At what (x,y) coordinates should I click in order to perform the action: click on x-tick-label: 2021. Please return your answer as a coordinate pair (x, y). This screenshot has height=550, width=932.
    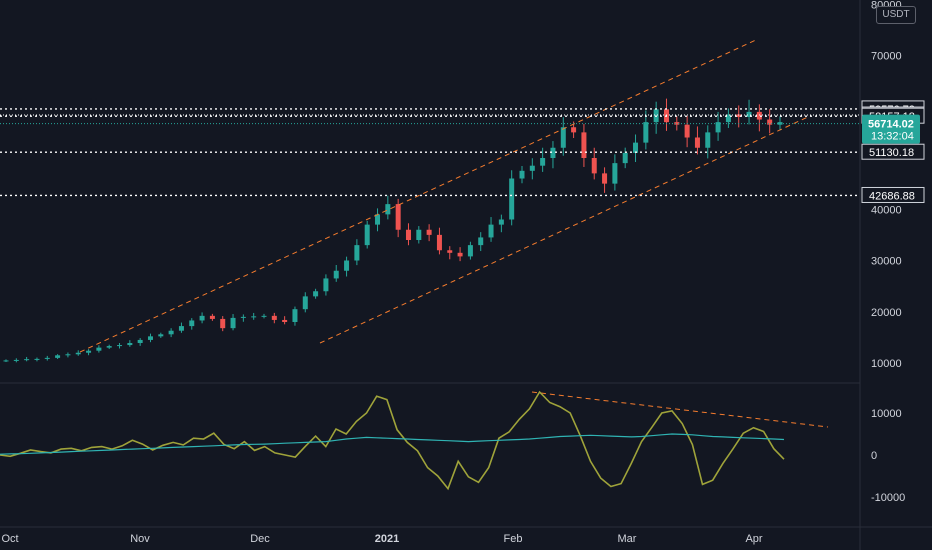
    Looking at the image, I should click on (387, 539).